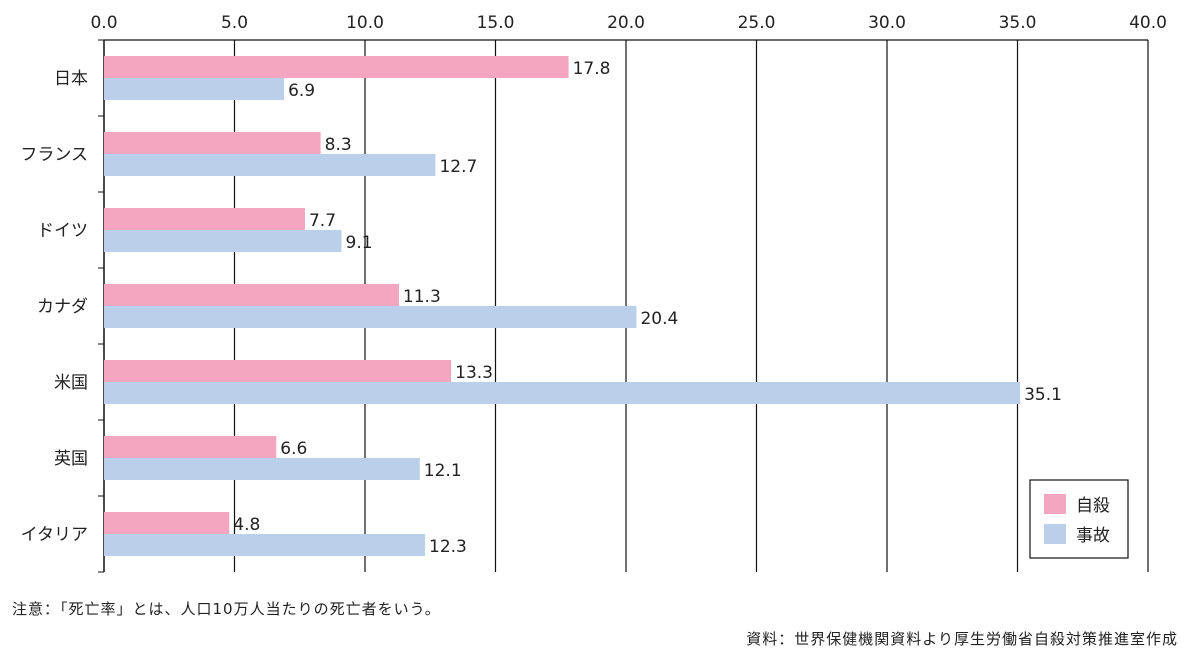  I want to click on x-tick-label: 35.0, so click(1018, 23).